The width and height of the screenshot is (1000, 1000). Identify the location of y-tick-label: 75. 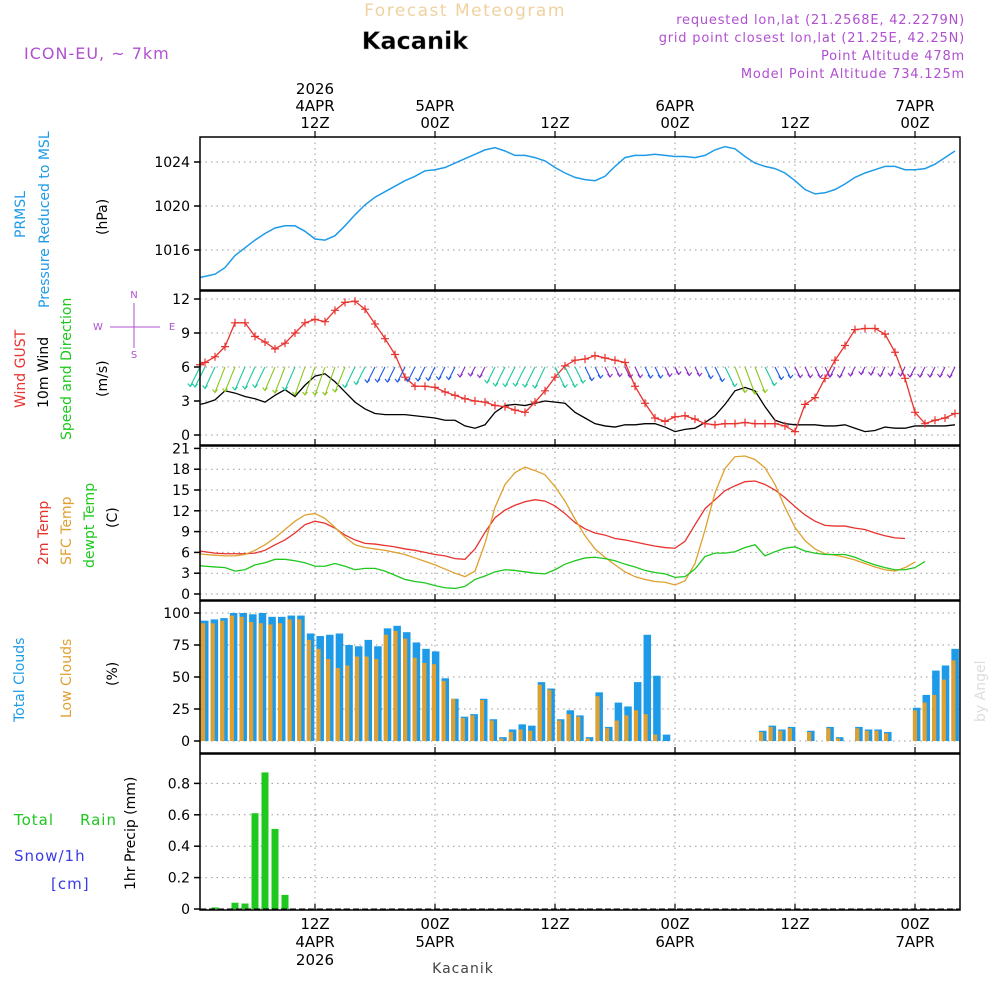
(181, 646).